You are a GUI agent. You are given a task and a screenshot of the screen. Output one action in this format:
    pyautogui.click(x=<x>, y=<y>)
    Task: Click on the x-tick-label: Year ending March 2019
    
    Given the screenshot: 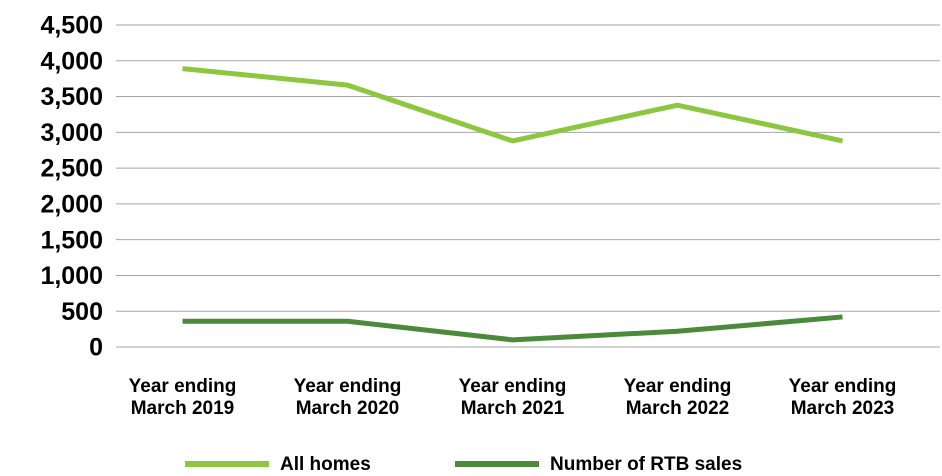 What is the action you would take?
    pyautogui.click(x=182, y=397)
    